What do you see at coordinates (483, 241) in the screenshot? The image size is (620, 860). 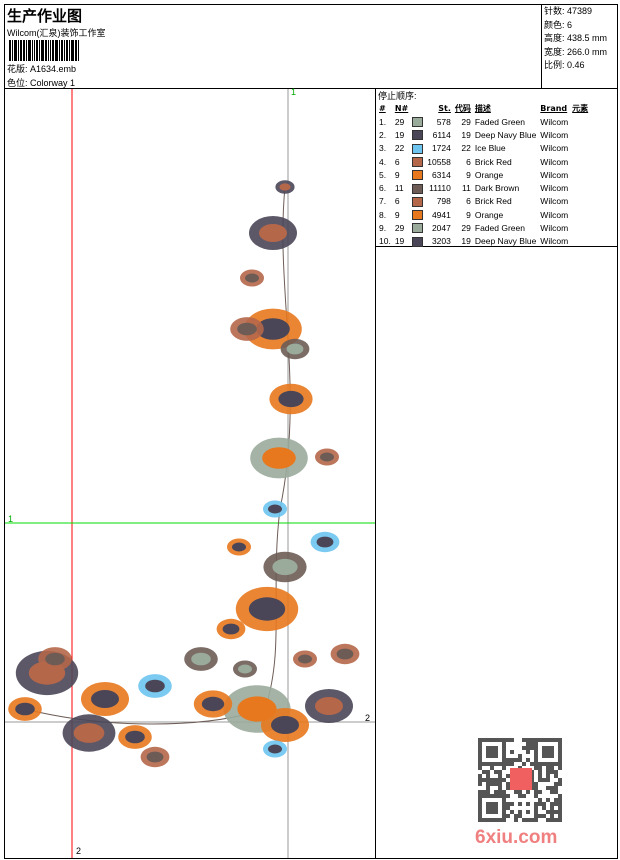 I see `table-row: 10. 19 3203 19 Deep Navy Blue Wilcom` at bounding box center [483, 241].